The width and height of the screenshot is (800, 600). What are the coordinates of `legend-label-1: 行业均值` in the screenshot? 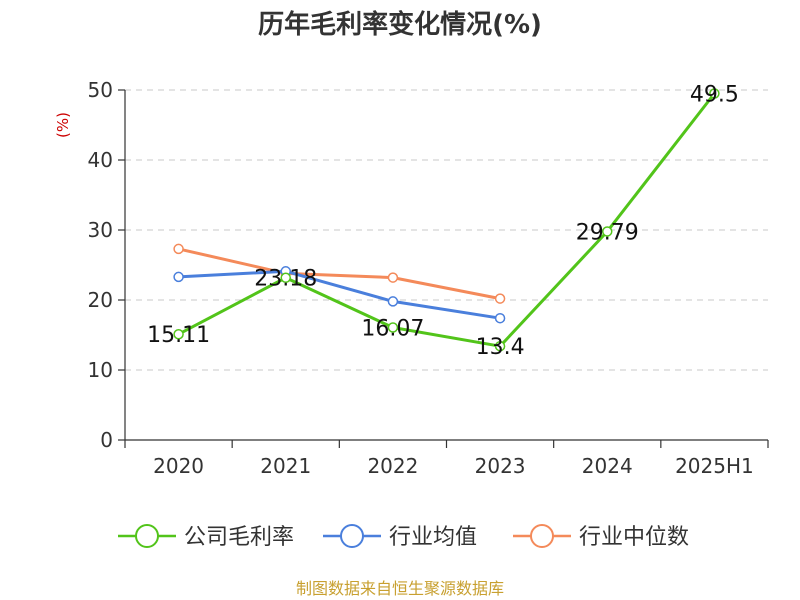 It's located at (433, 537).